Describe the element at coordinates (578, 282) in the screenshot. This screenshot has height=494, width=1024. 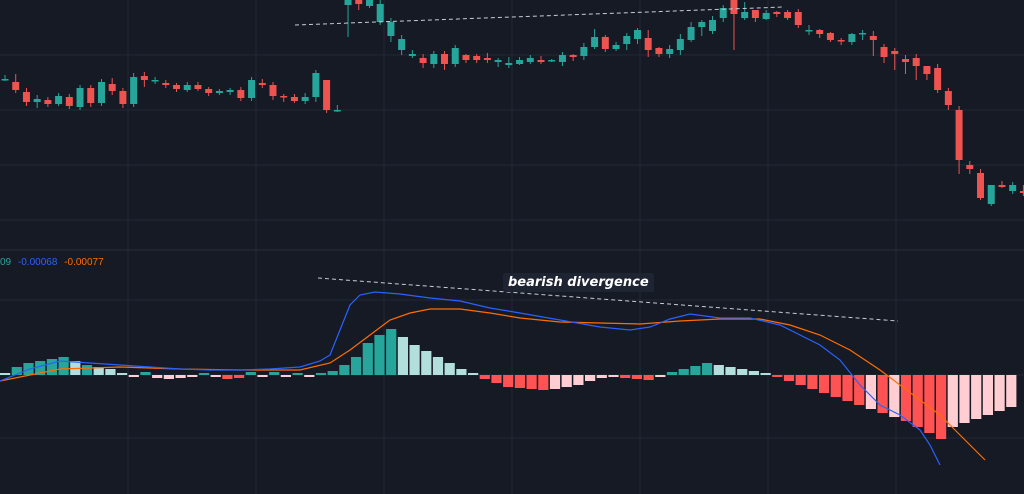
I see `bearish-divergence-label: bearish divergence` at that location.